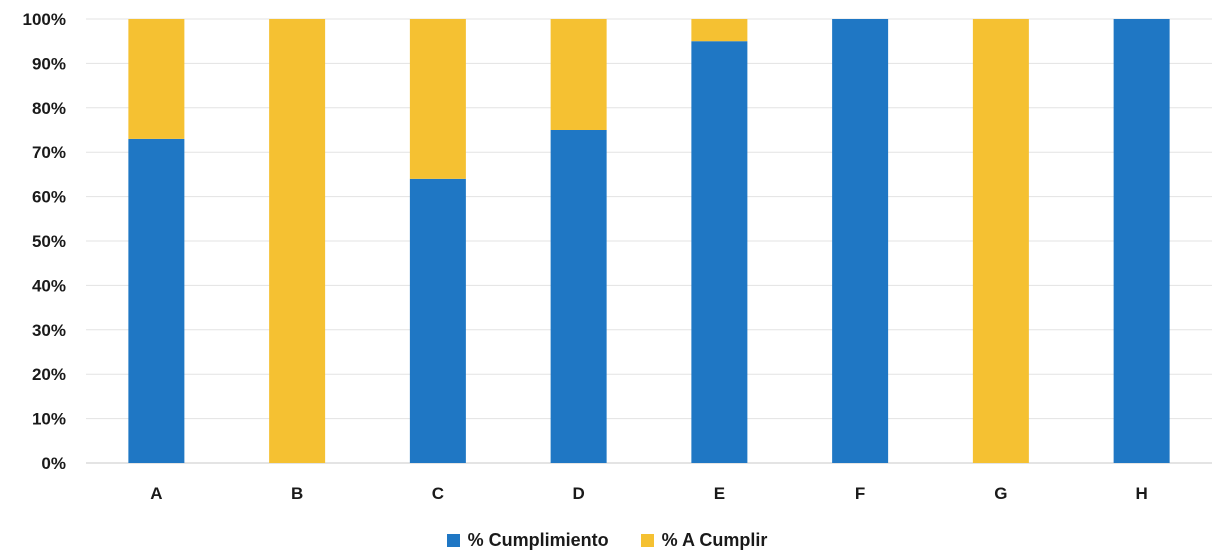  I want to click on legend-swatch-a-cumplir, so click(647, 540).